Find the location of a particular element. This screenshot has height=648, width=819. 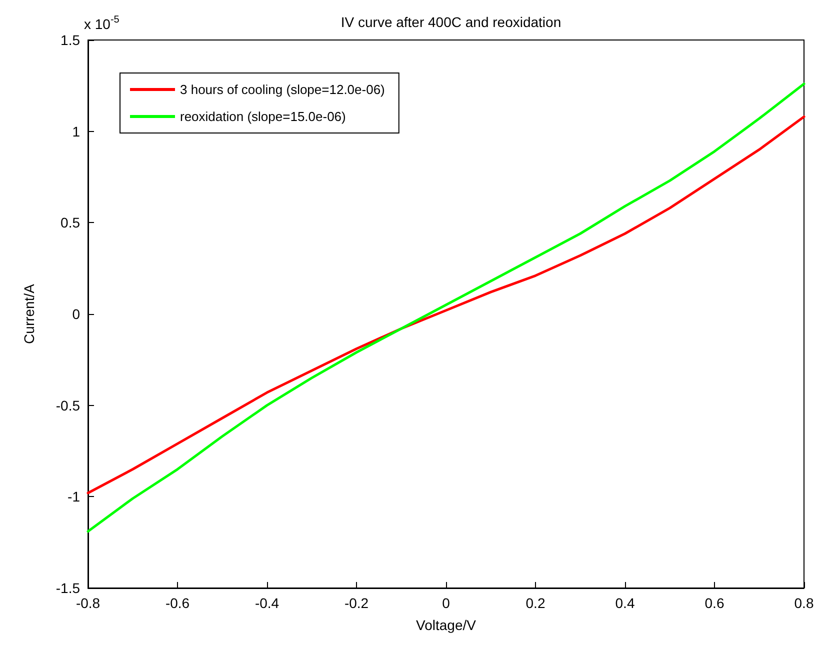

x-tick-label: -0.6 is located at coordinates (177, 603).